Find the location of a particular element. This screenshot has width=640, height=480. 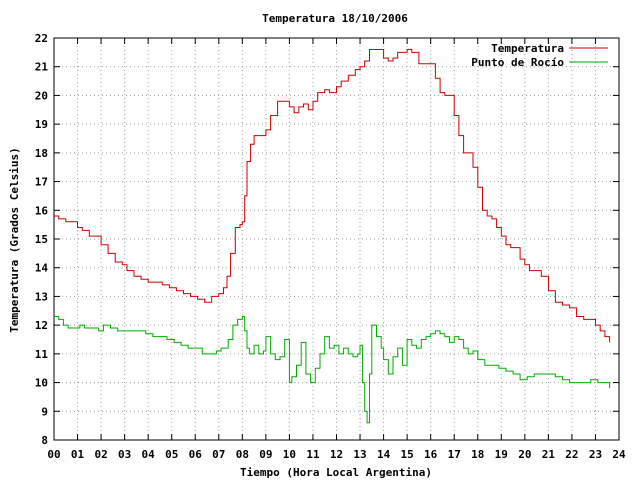

x-tick-label: 08 is located at coordinates (242, 454).